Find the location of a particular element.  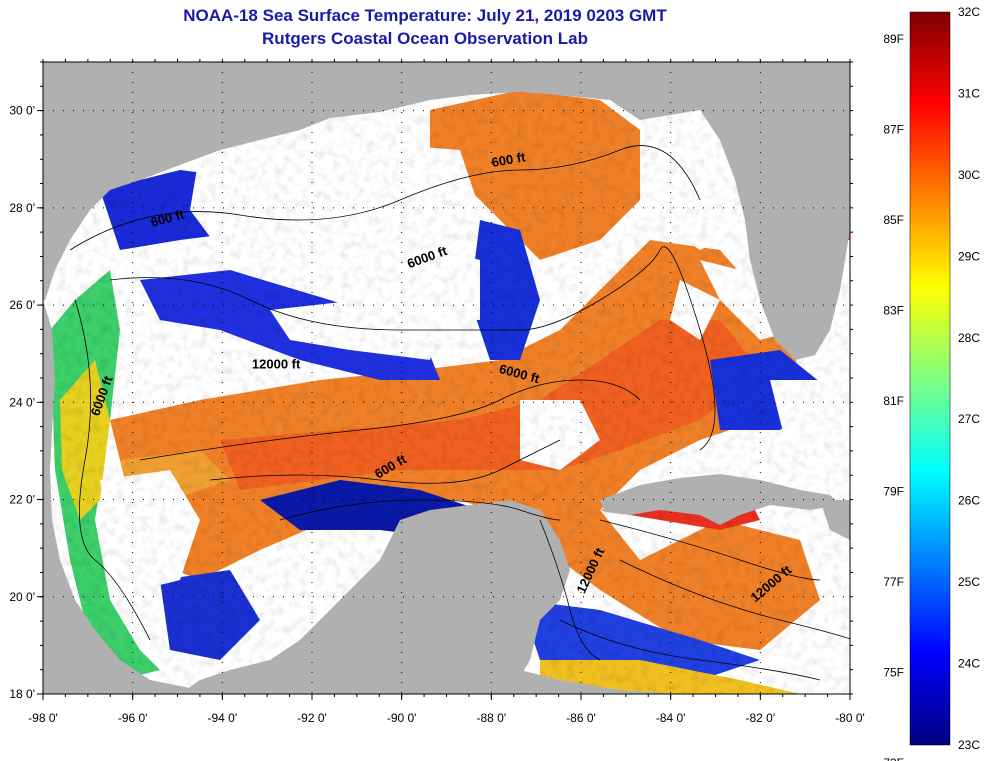

lon-tick-label: -82 0' is located at coordinates (761, 718).